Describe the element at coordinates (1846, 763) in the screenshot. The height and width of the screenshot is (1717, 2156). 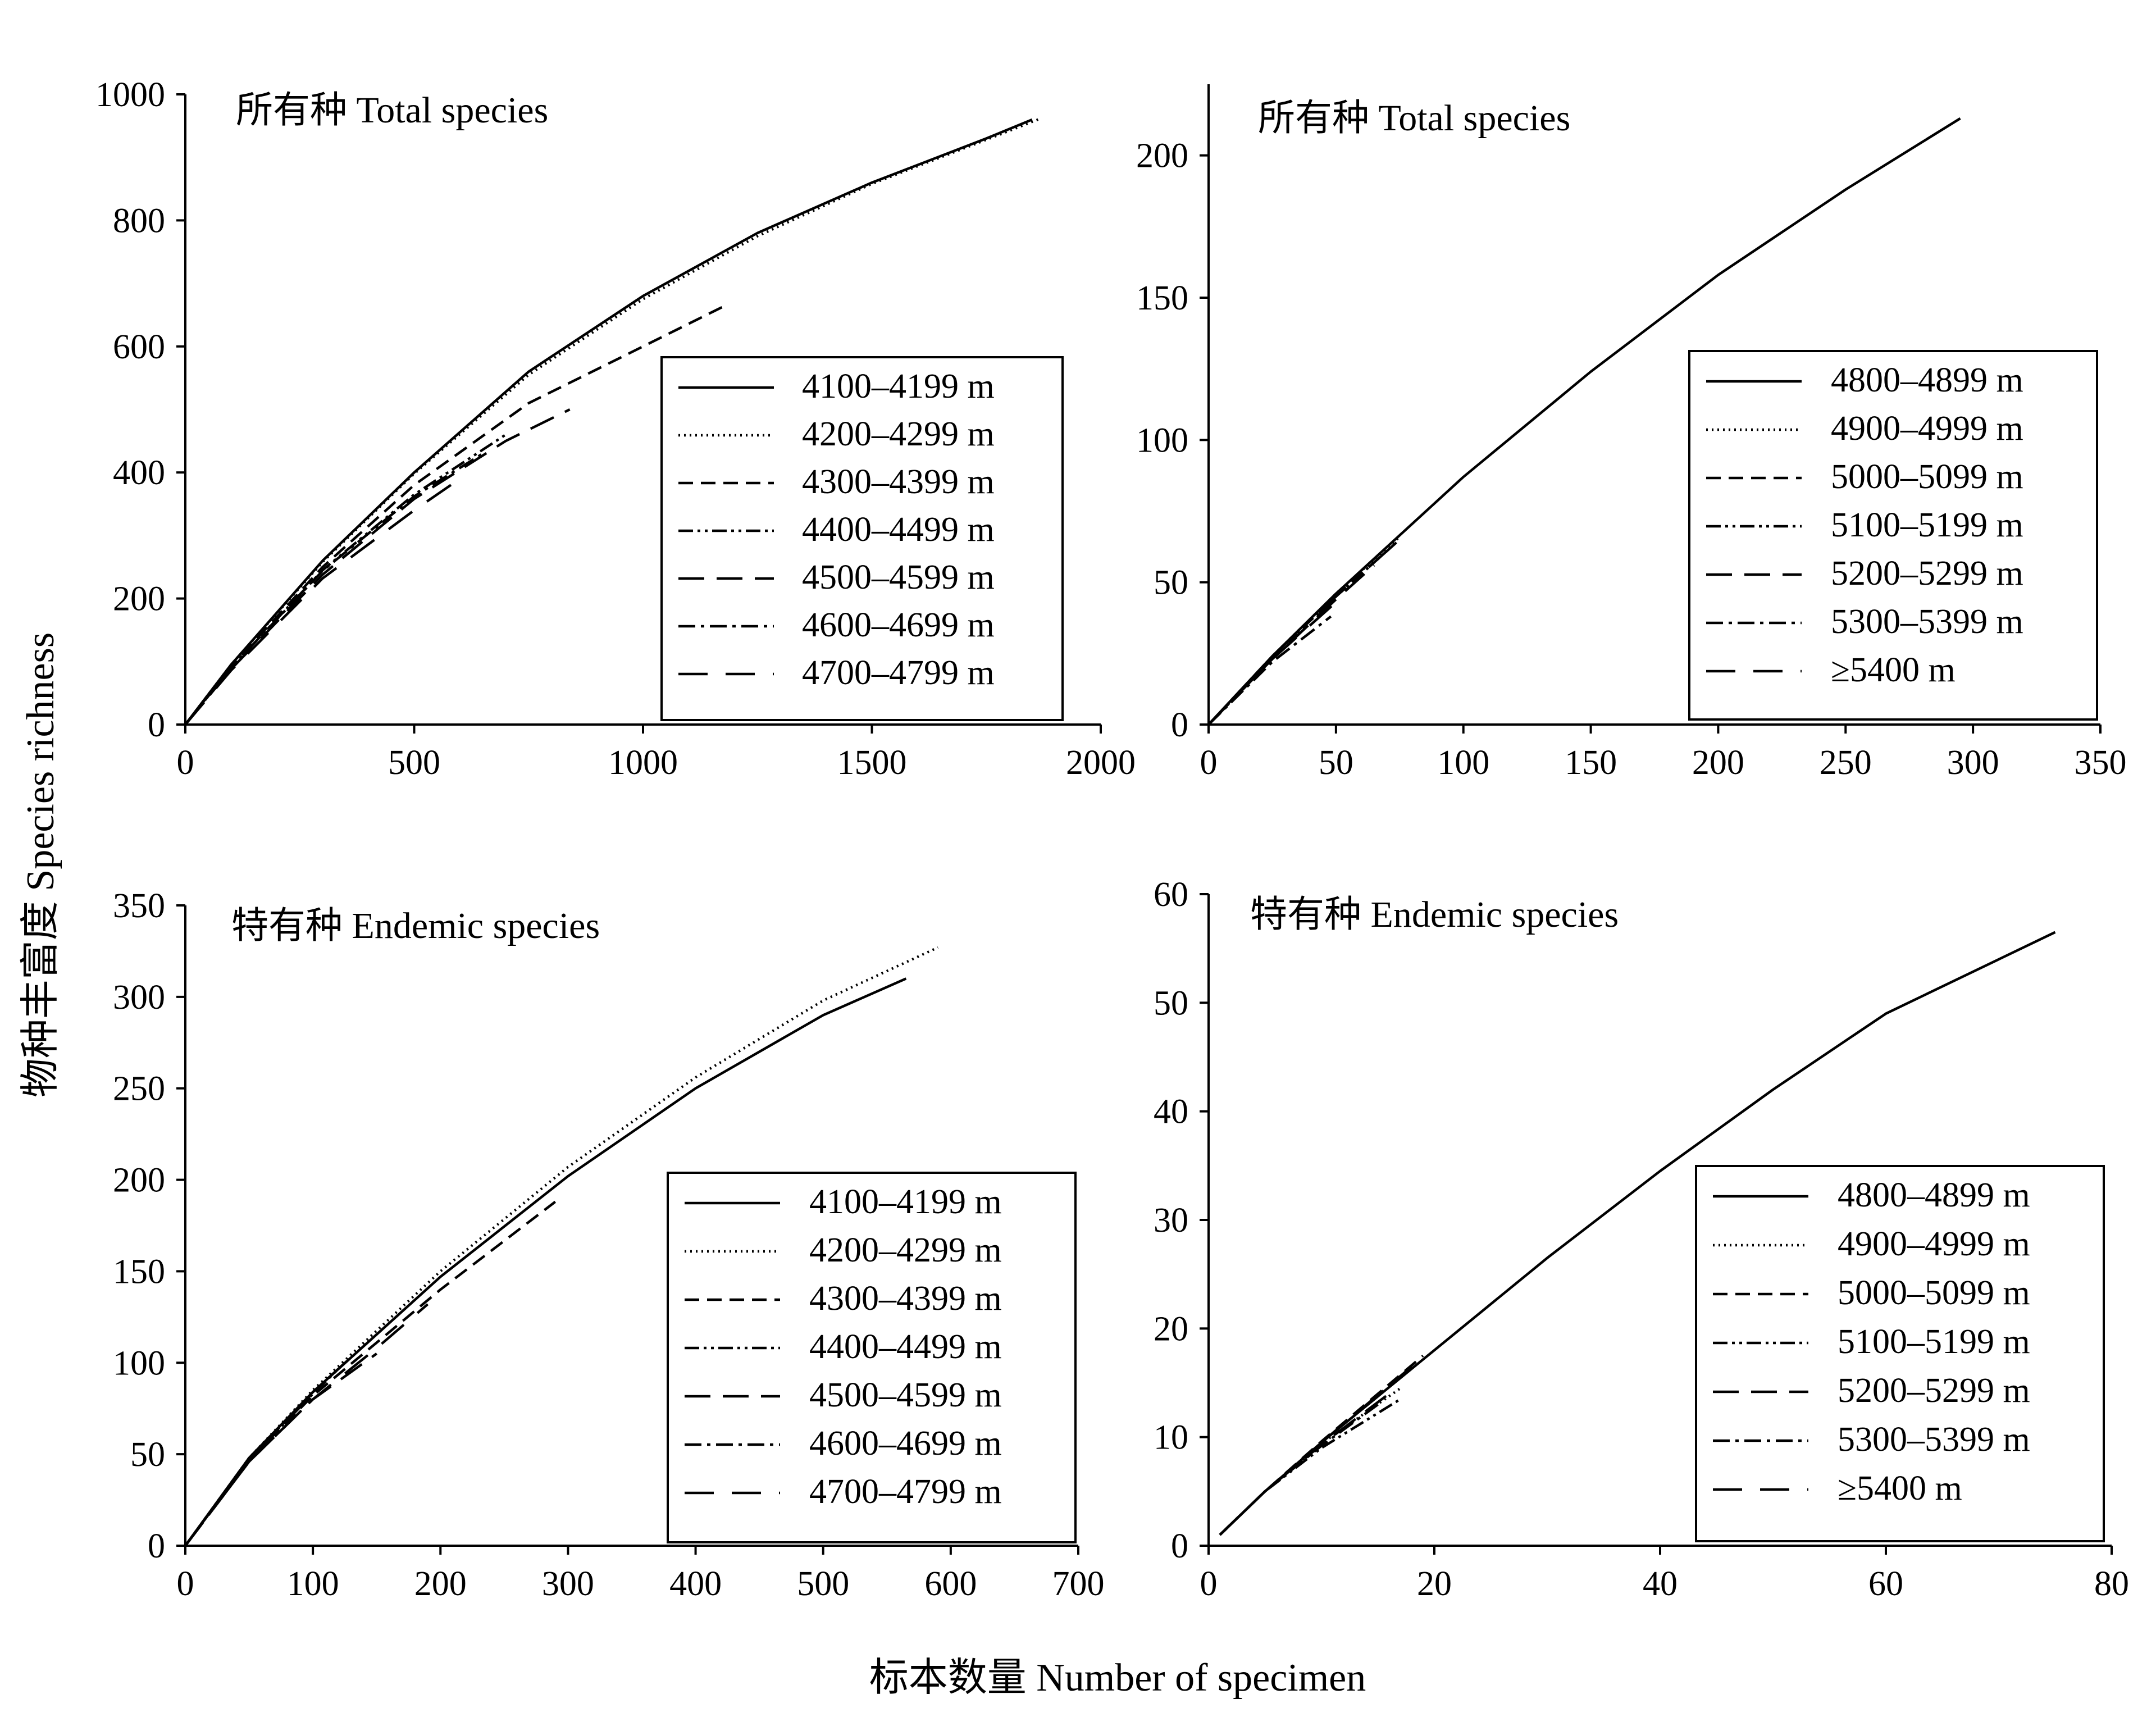
I see `x-tick-label: 250` at that location.